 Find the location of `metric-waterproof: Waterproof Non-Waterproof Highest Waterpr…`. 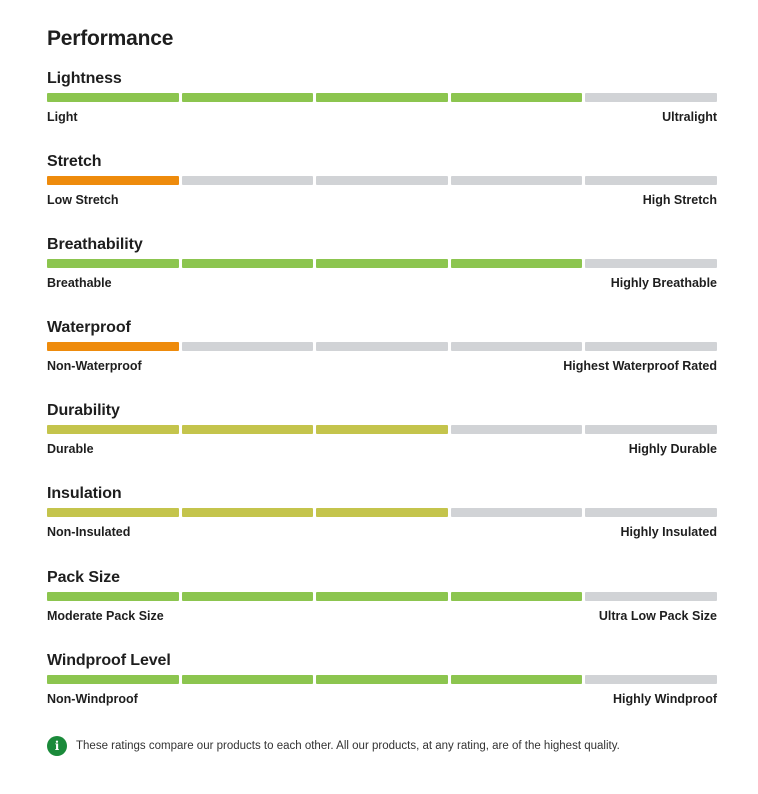

metric-waterproof: Waterproof Non-Waterproof Highest Waterpr… is located at coordinates (382, 349).